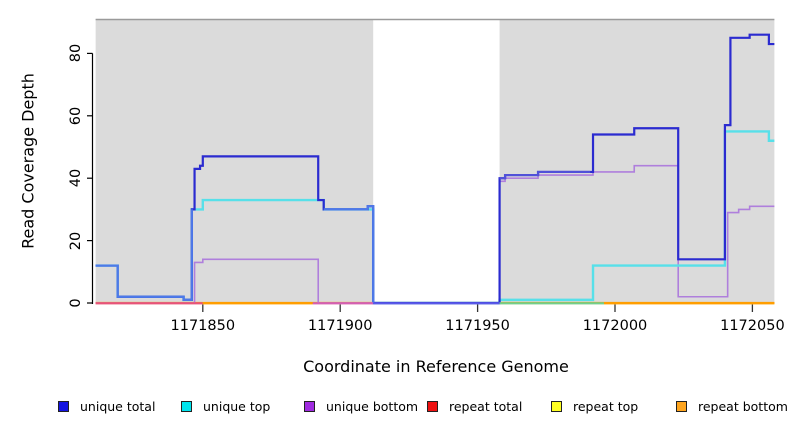  I want to click on x-tick-label: 1171900, so click(340, 326).